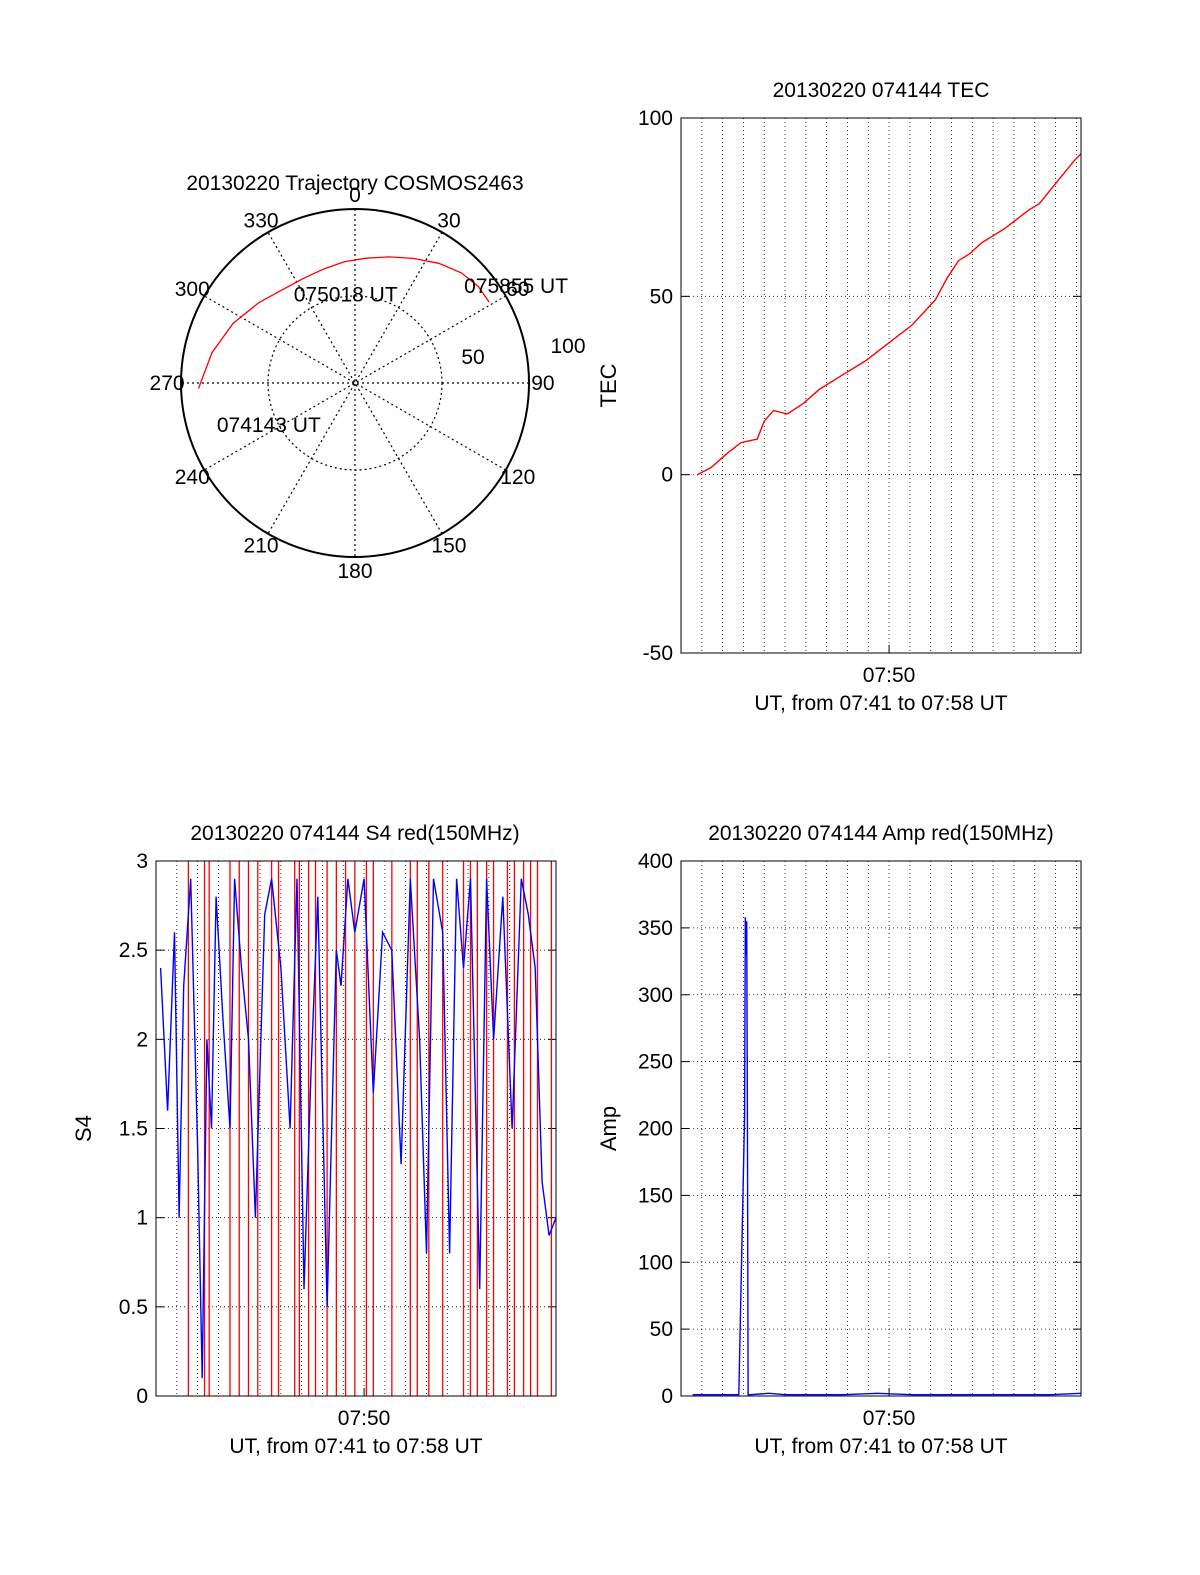 This screenshot has height=1575, width=1200. Describe the element at coordinates (881, 833) in the screenshot. I see `amp-title: 20130220 074144 Amp red(150MHz)` at that location.